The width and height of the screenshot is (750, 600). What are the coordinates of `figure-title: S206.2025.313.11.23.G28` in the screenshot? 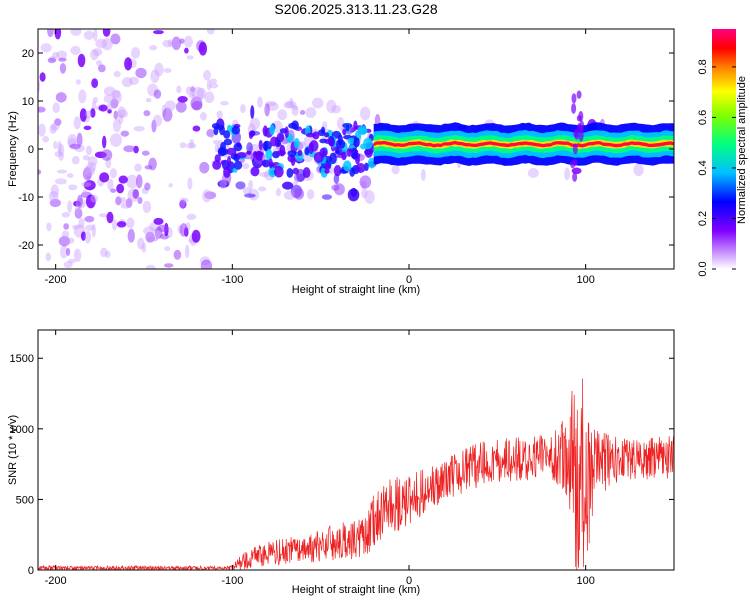 It's located at (355, 9).